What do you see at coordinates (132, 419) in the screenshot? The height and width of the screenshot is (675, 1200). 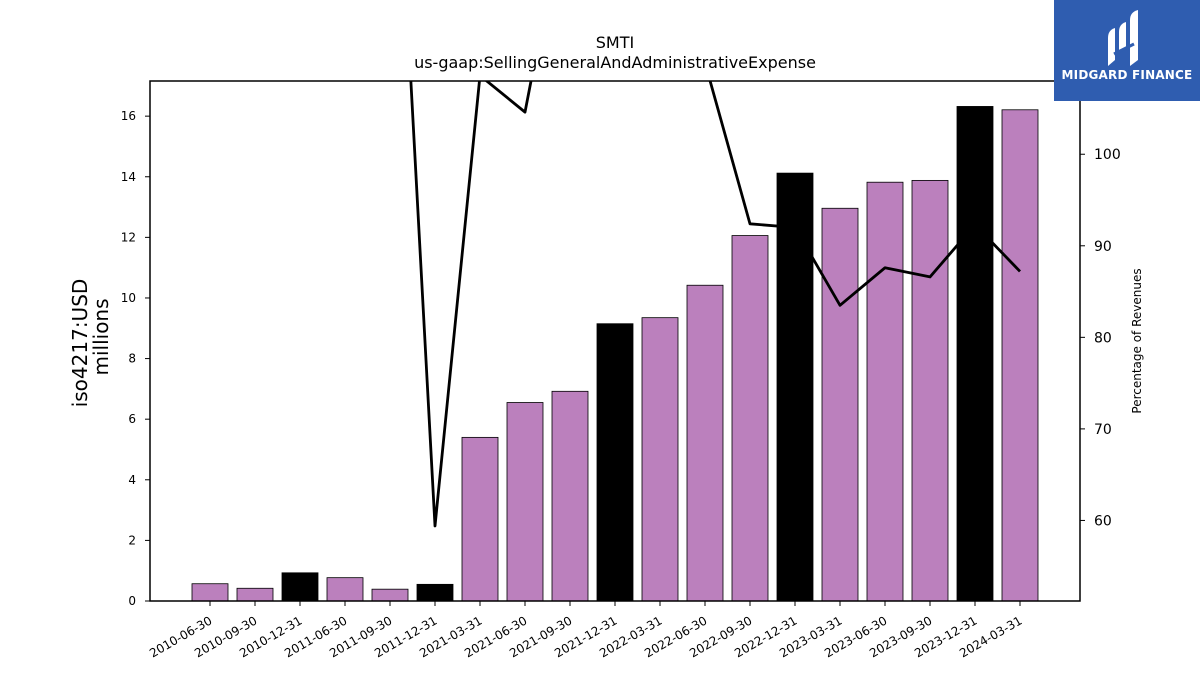 I see `left-tick-label: 6` at bounding box center [132, 419].